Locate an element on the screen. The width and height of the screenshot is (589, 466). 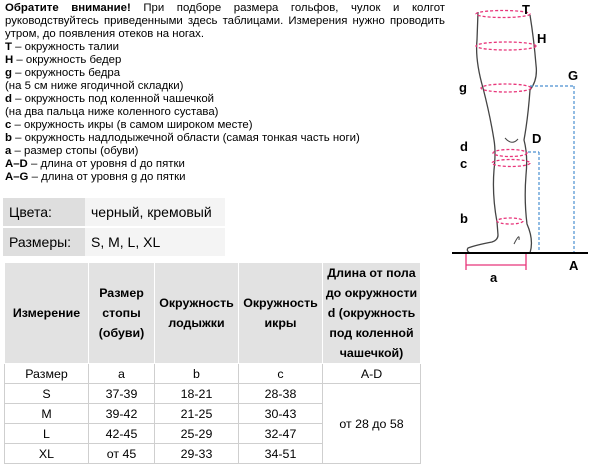
colors-label: Цвета: is located at coordinates (44, 213).